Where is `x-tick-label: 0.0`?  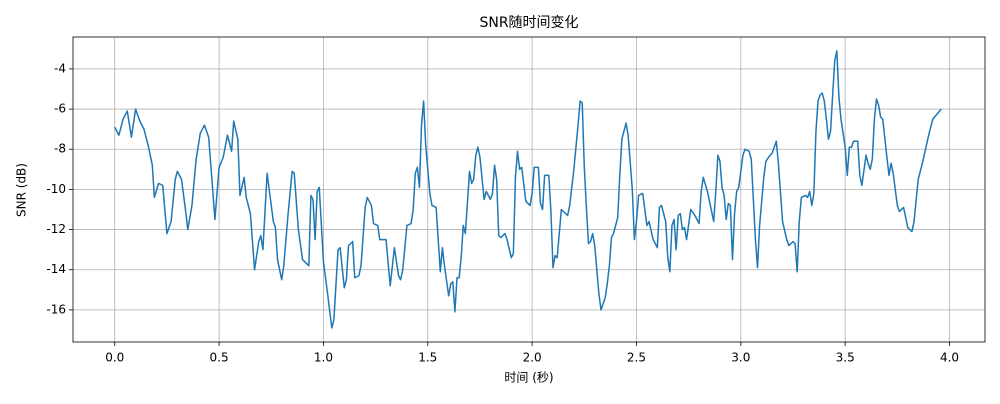
x-tick-label: 0.0 is located at coordinates (114, 358).